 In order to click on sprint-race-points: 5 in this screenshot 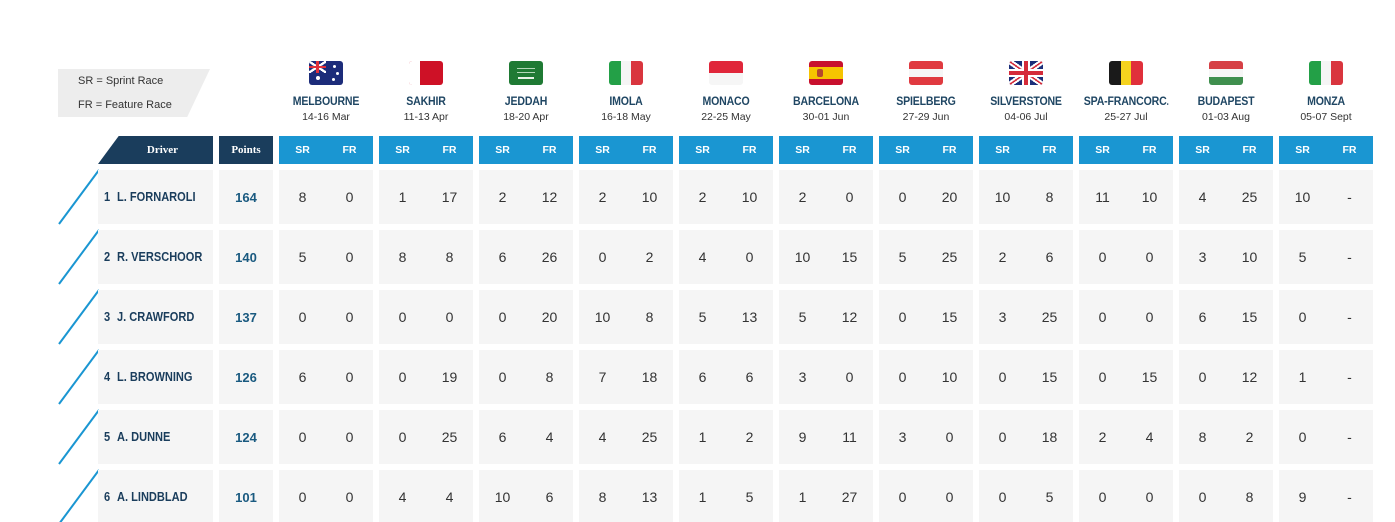, I will do `click(902, 257)`.